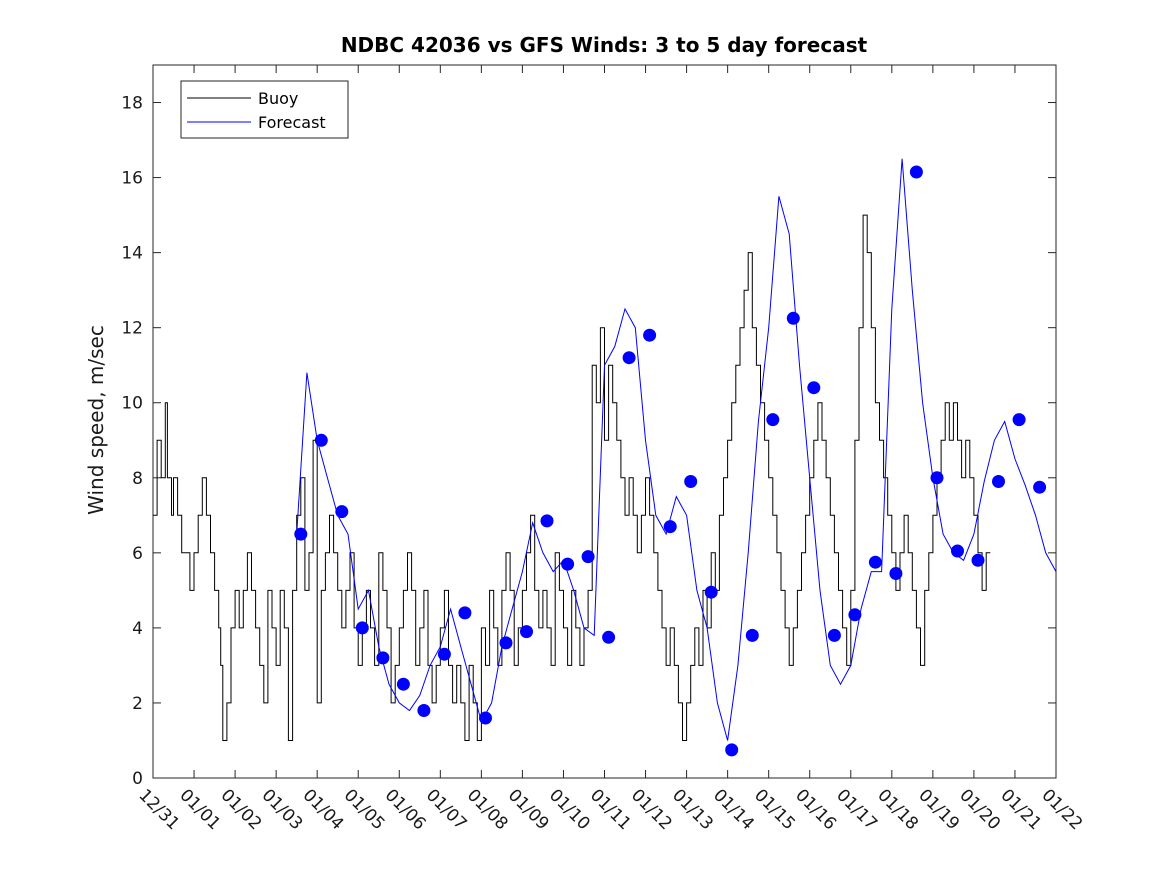 The height and width of the screenshot is (875, 1167). Describe the element at coordinates (137, 704) in the screenshot. I see `y-tick-label: 2` at that location.